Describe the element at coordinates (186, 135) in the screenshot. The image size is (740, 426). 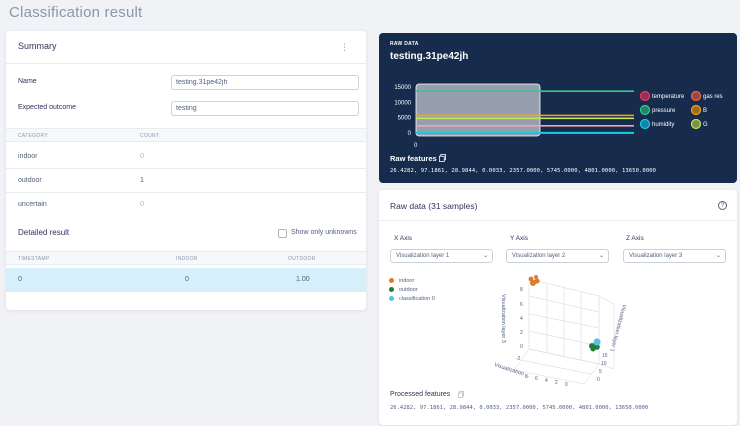
I see `category-table-header: CATEGORY COUNT` at that location.